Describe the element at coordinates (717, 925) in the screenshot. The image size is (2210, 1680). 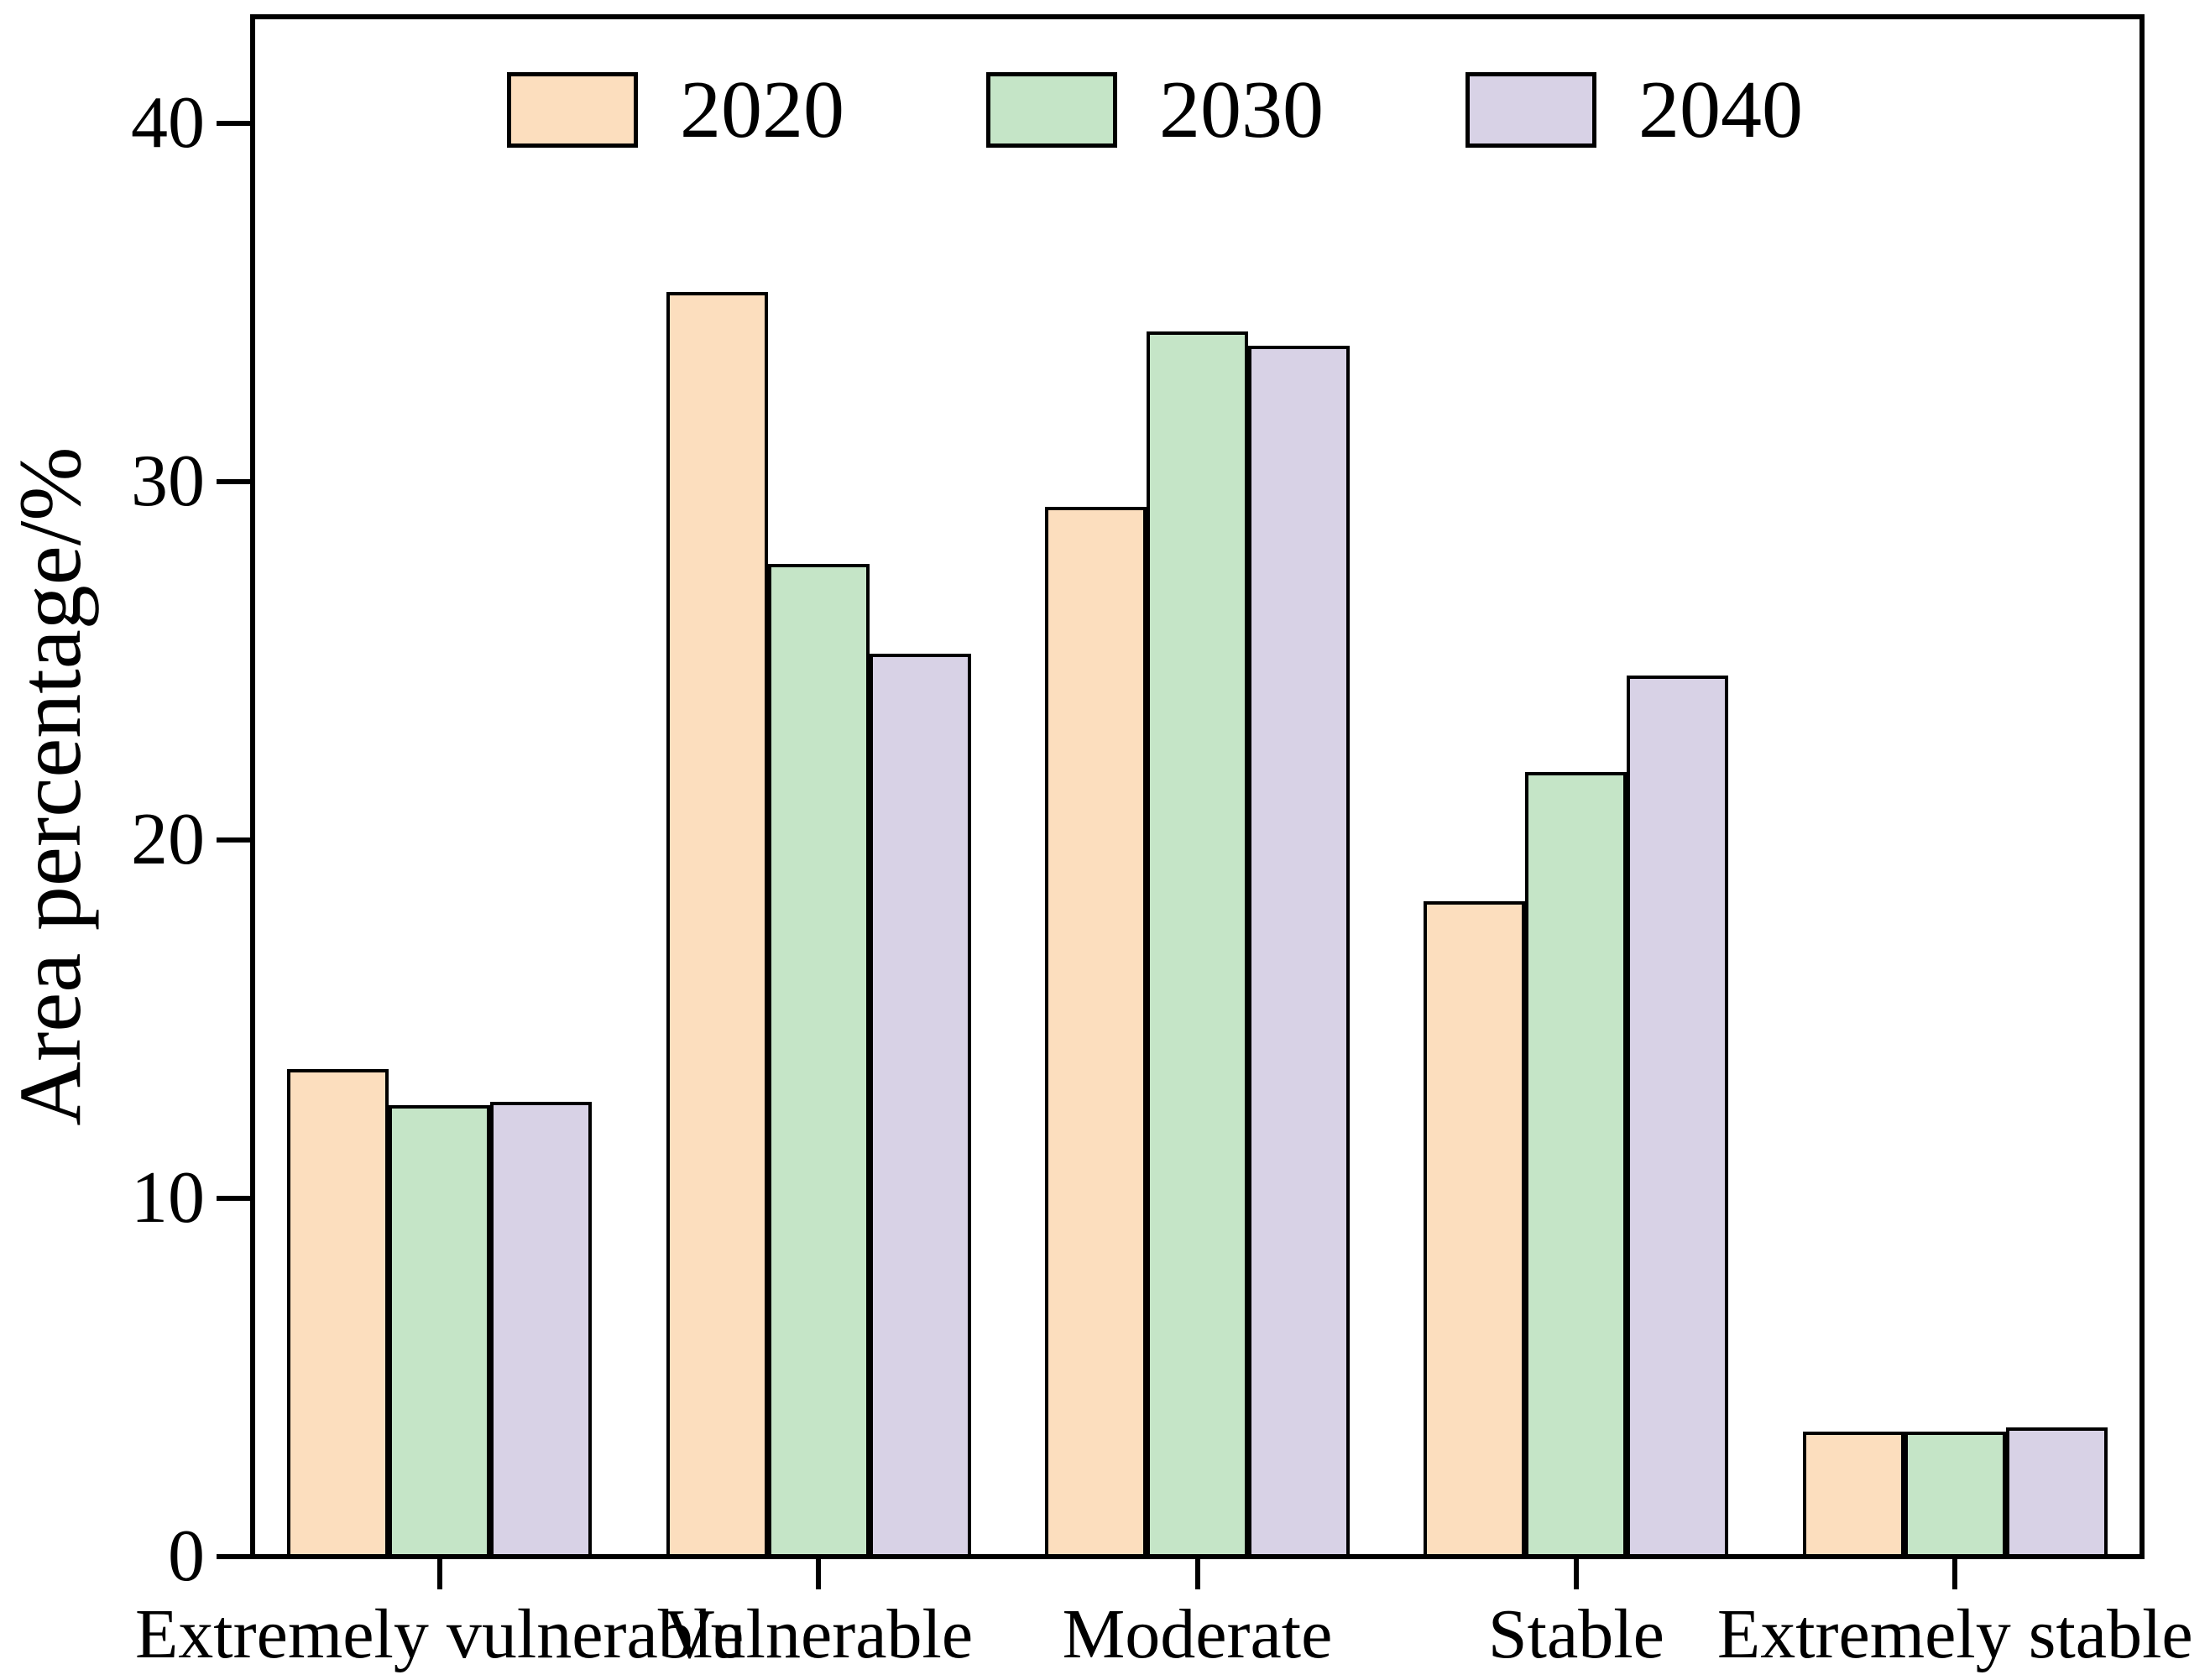
I see `bar-2020-vulnerable` at that location.